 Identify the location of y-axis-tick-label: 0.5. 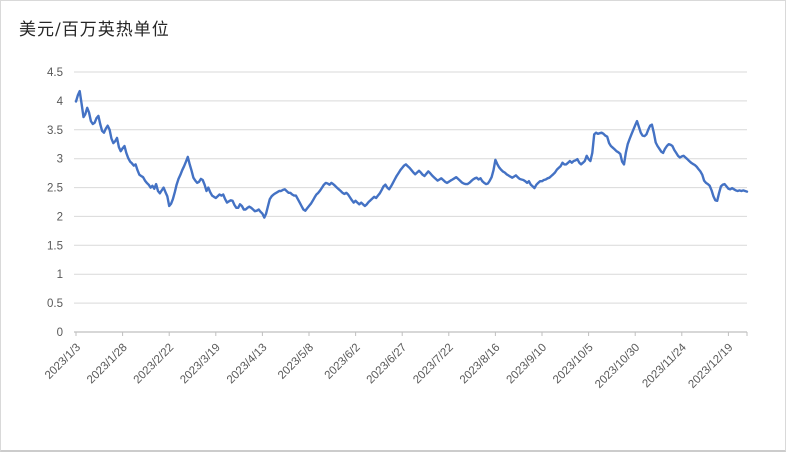
(55, 304).